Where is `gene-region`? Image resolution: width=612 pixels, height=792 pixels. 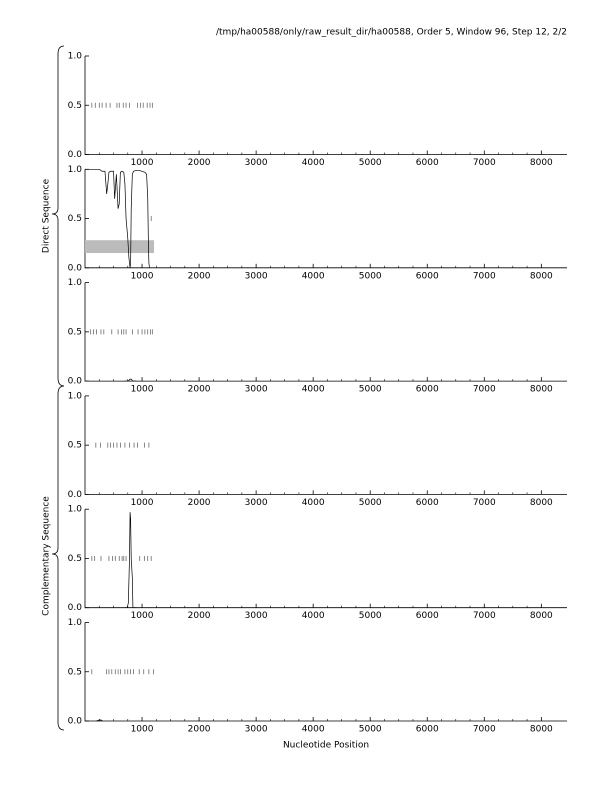
gene-region is located at coordinates (120, 247).